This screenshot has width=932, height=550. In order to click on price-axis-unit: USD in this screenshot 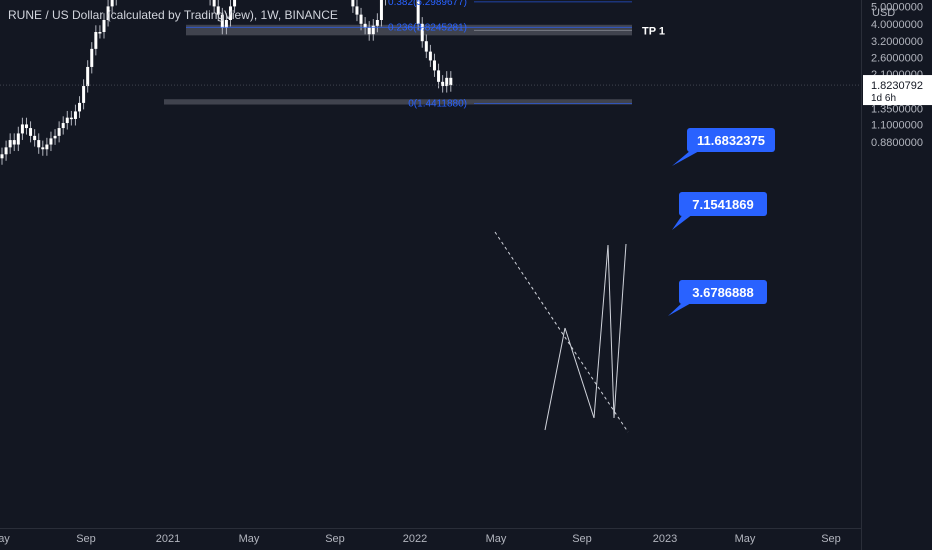, I will do `click(883, 13)`.